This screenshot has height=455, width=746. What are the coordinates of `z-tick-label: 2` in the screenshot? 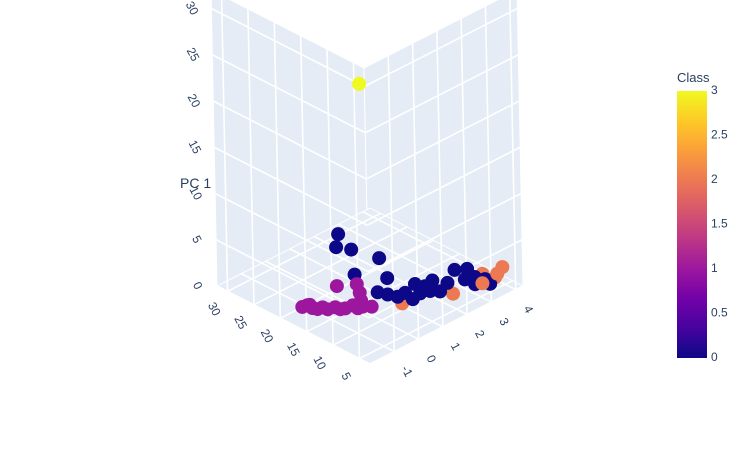 It's located at (480, 334).